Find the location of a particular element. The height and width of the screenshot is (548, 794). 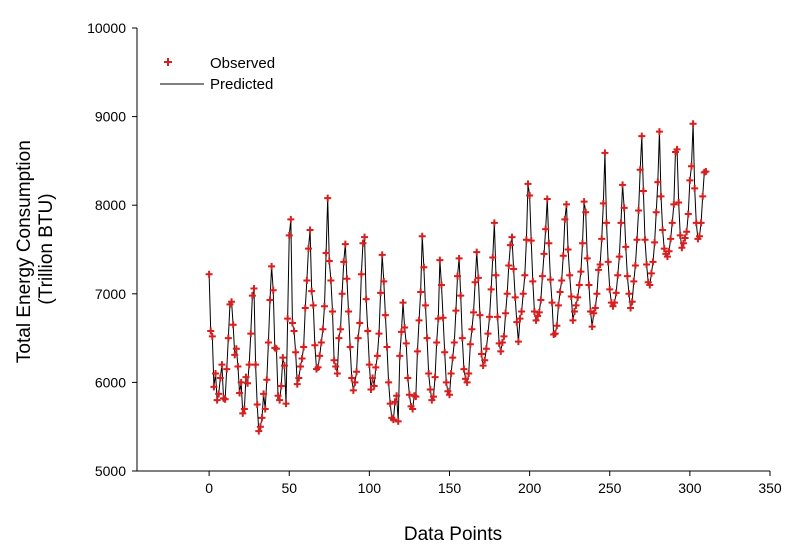

y-tick-label: 9000 is located at coordinates (110, 117).